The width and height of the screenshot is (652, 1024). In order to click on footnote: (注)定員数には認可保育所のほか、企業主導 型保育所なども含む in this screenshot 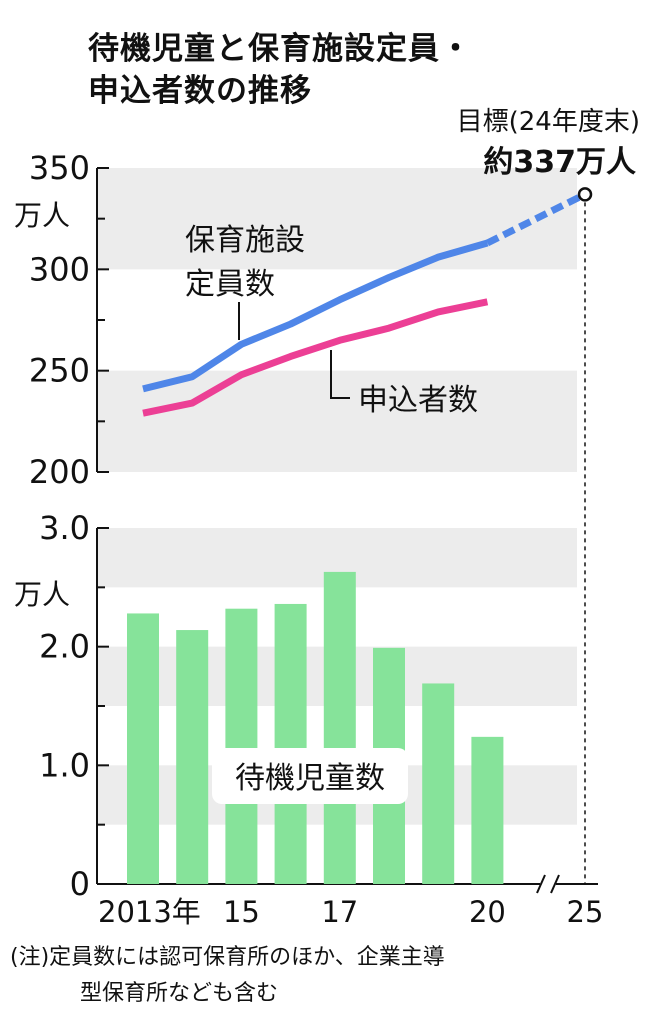, I will do `click(330, 976)`.